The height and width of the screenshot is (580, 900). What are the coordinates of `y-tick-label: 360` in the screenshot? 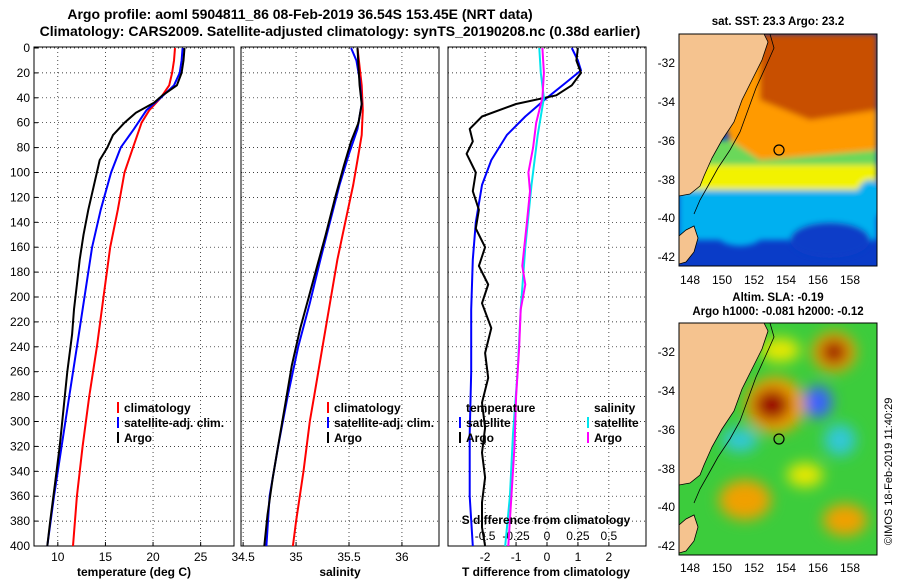 It's located at (20, 496).